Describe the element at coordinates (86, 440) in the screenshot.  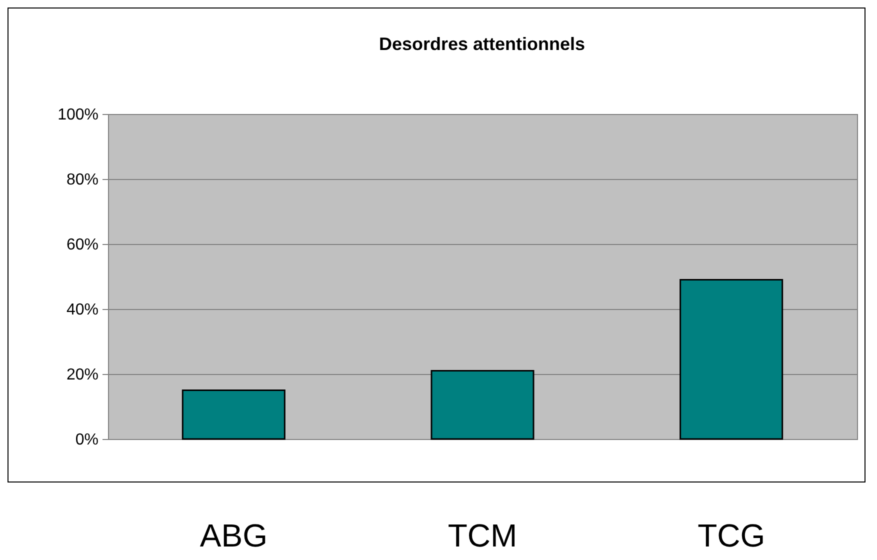
I see `y-tick-label: 0%` at that location.